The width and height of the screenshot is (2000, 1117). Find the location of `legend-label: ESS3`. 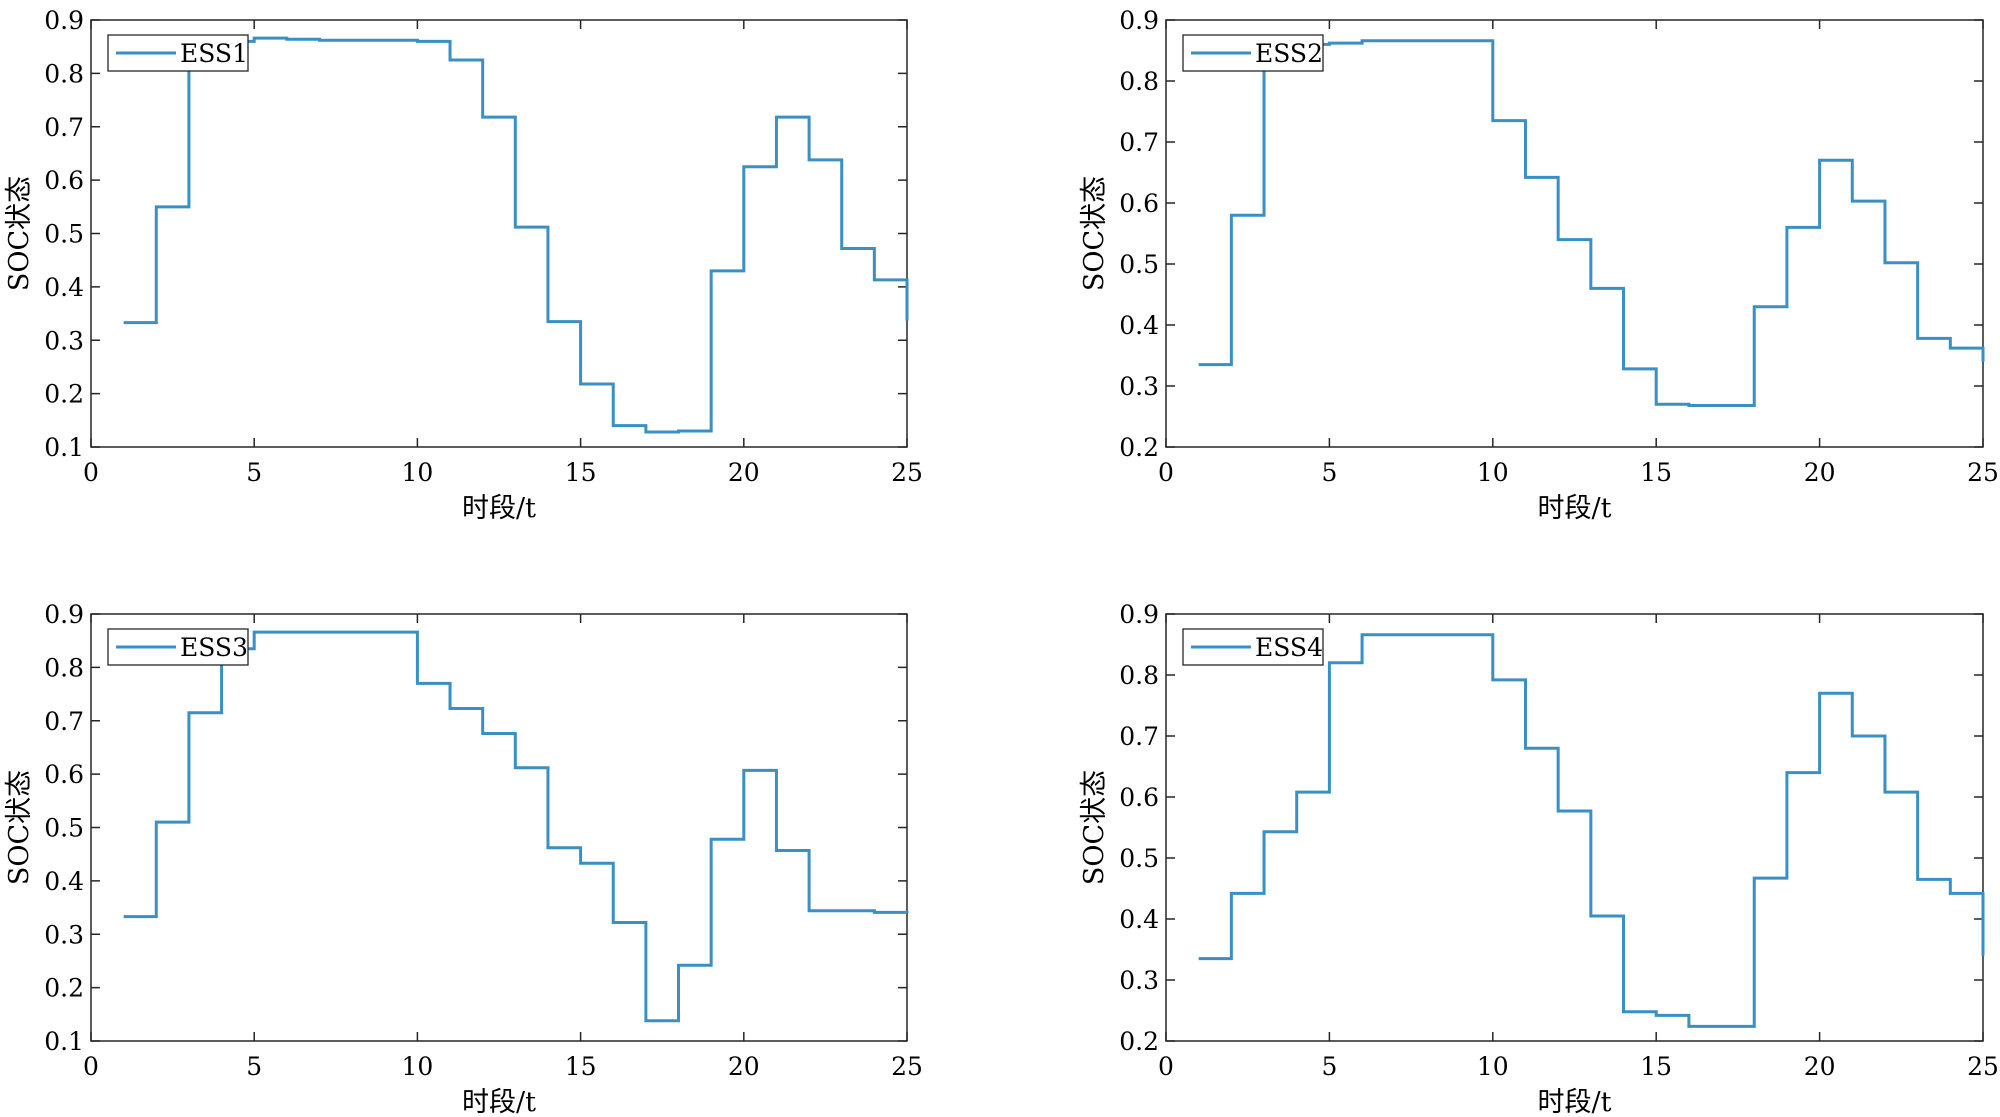

legend-label: ESS3 is located at coordinates (214, 647).